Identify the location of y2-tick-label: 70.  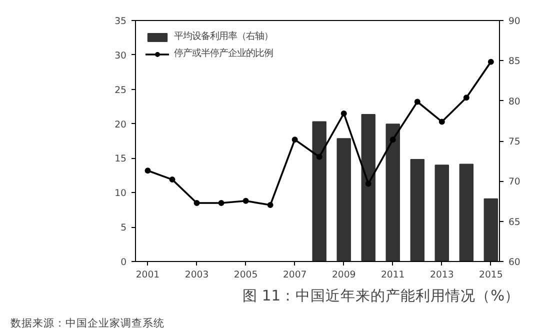
(514, 182).